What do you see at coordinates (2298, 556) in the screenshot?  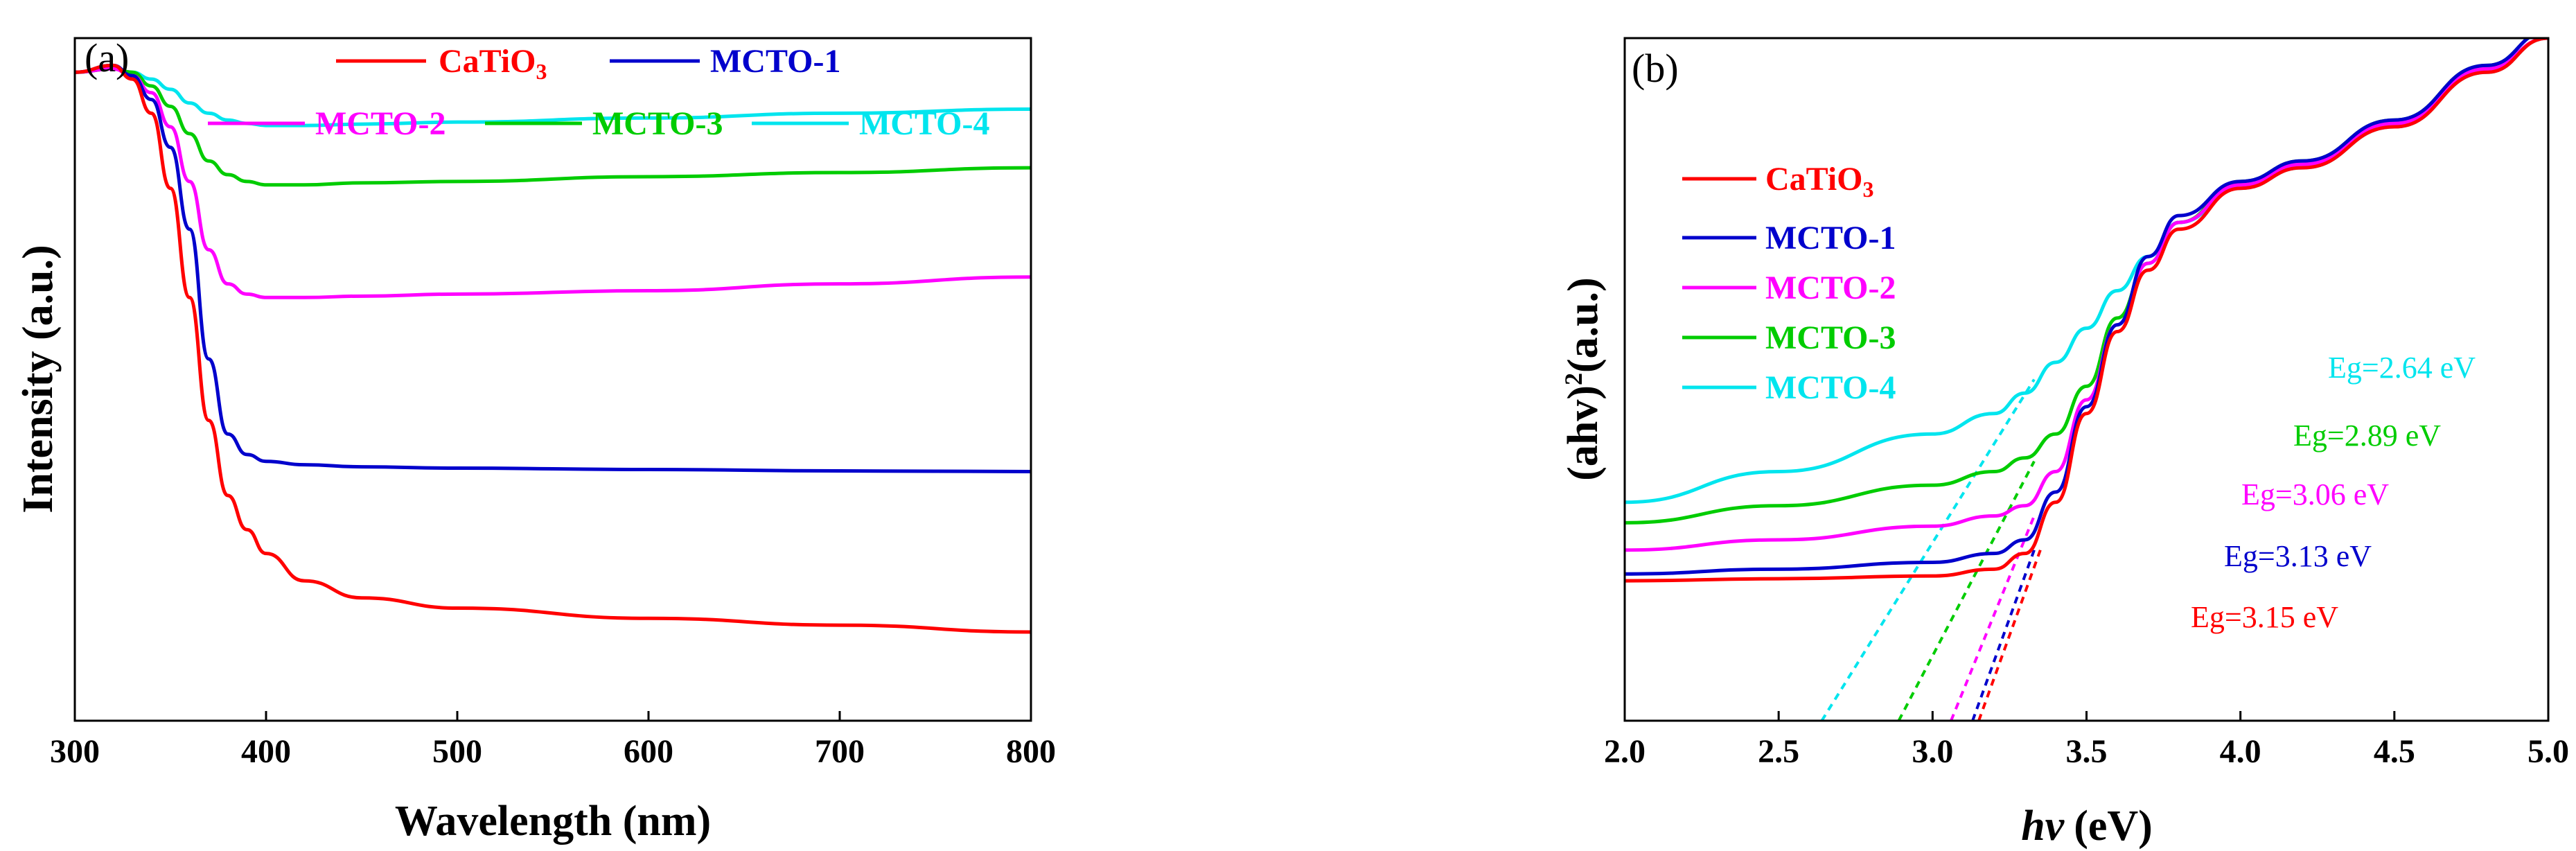 I see `bandgap-label-mcto-1: Eg=3.13 eV` at bounding box center [2298, 556].